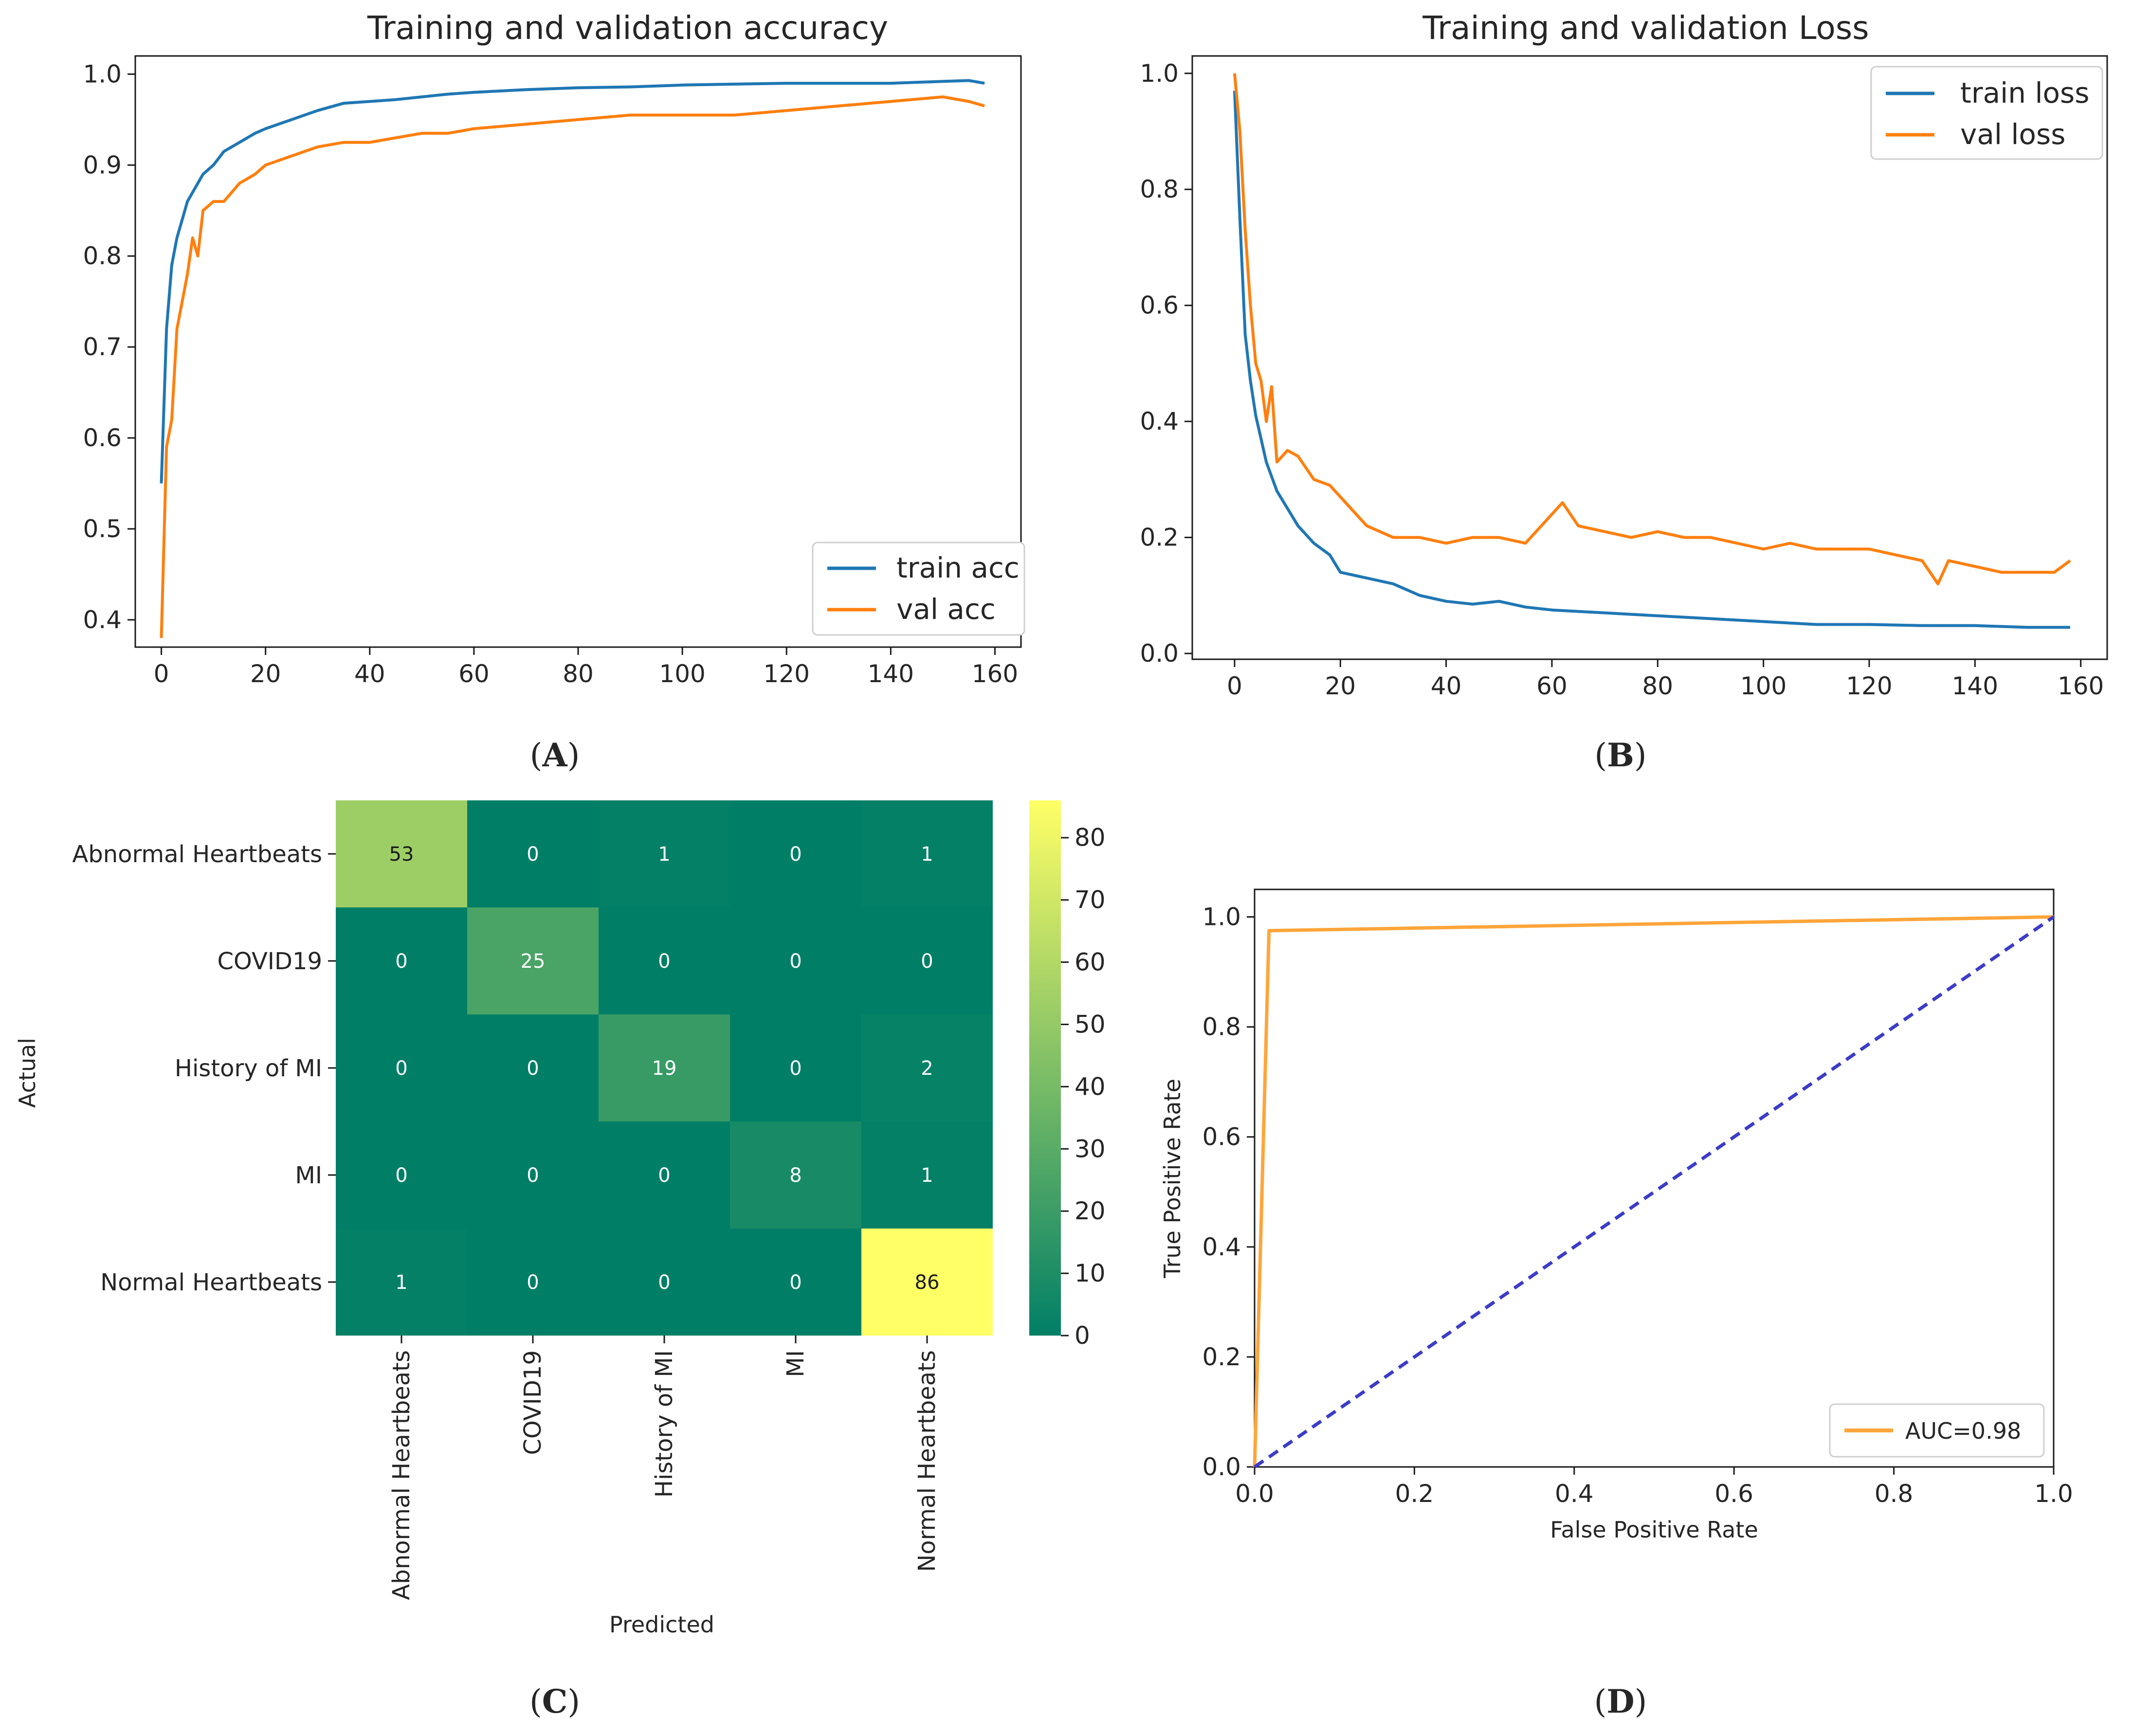 The height and width of the screenshot is (1736, 2132). I want to click on confusion-cell-value: 53, so click(401, 855).